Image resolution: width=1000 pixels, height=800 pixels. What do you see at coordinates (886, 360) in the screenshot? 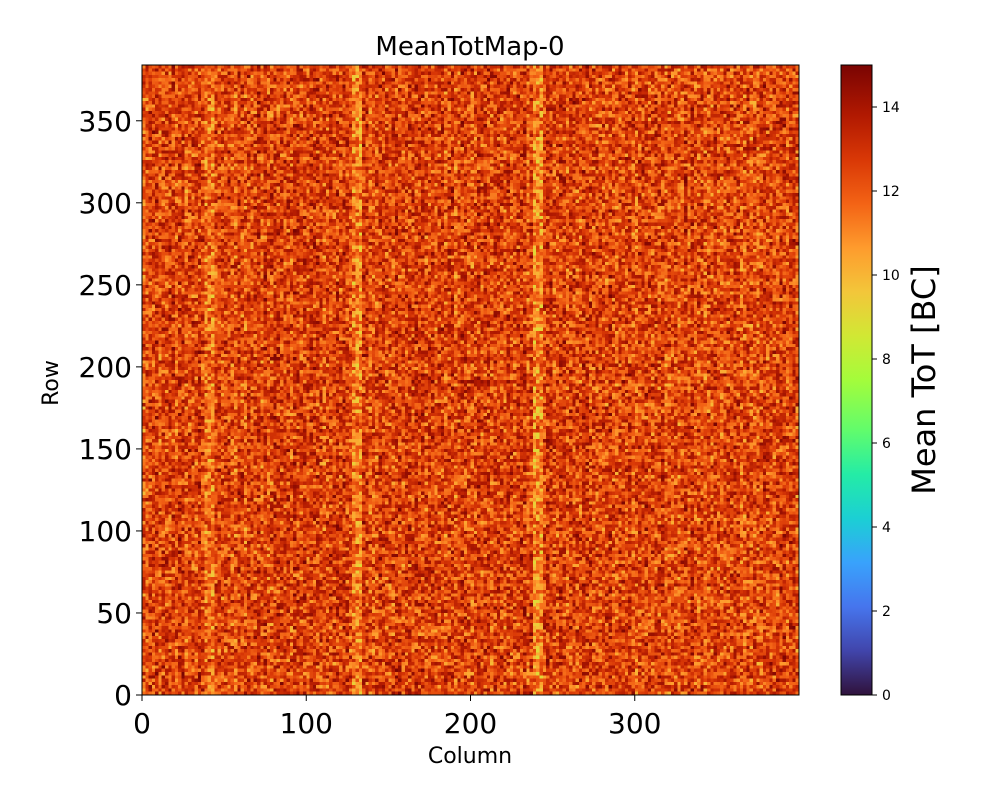
I see `colorbar-tick-label: 8` at bounding box center [886, 360].